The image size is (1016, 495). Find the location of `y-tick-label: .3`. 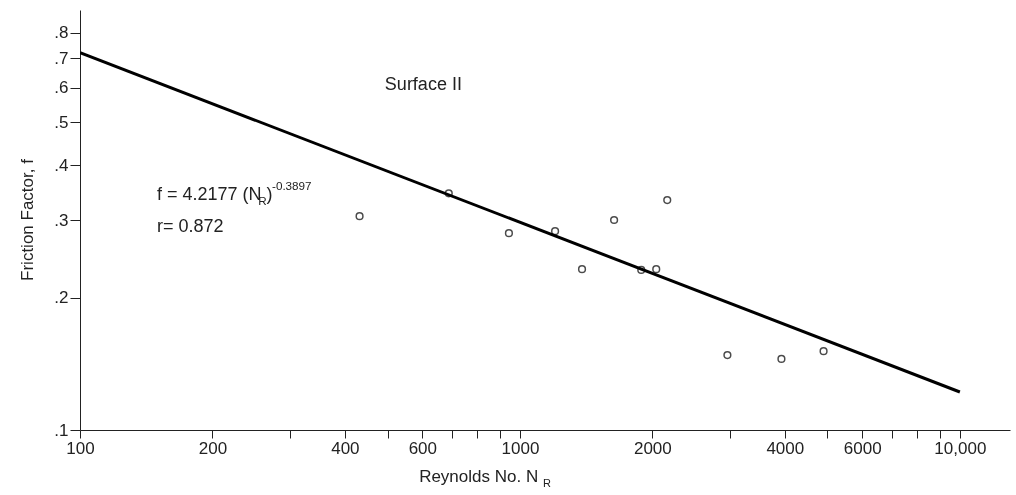

y-tick-label: .3 is located at coordinates (61, 220).